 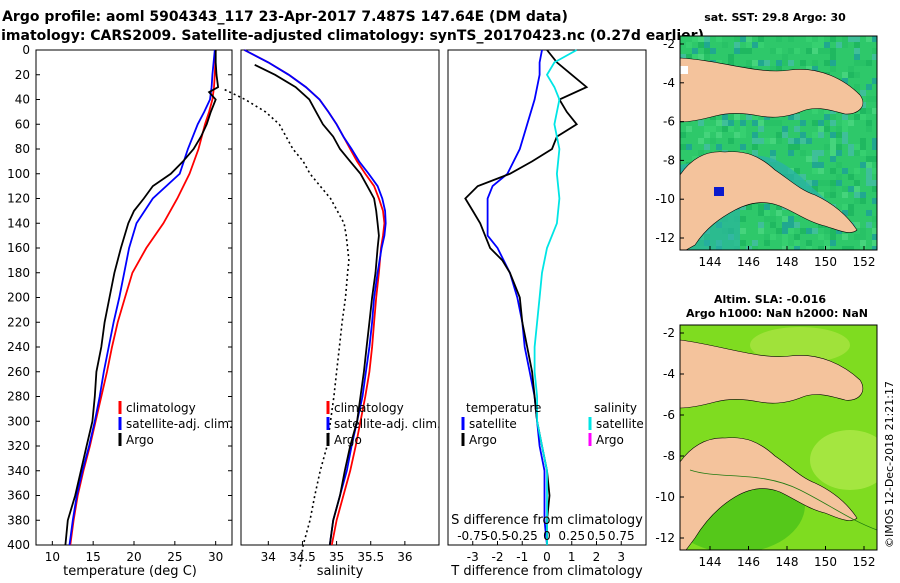 What do you see at coordinates (597, 557) in the screenshot?
I see `x-tick-label: 2` at bounding box center [597, 557].